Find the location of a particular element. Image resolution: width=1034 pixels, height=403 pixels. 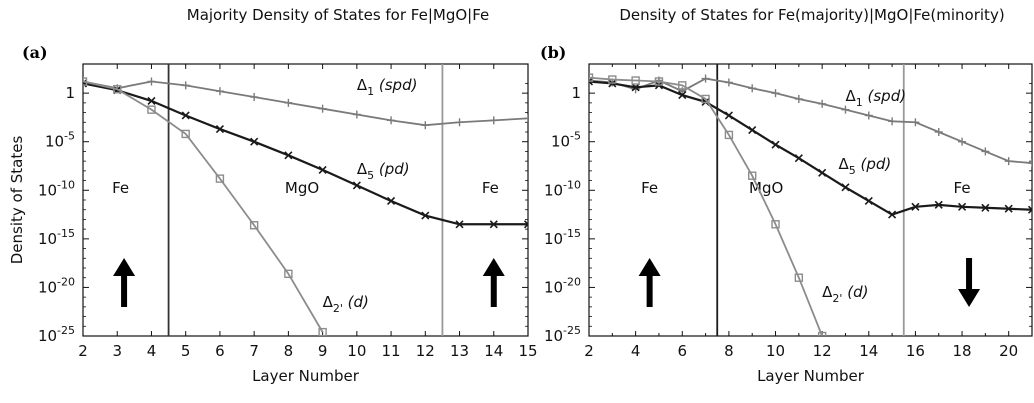

x-tick-label: 14 is located at coordinates (493, 351).